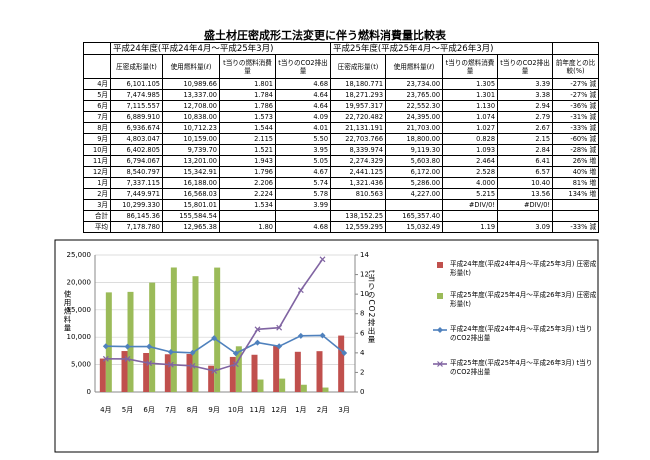 Image resolution: width=650 pixels, height=460 pixels. What do you see at coordinates (414, 139) in the screenshot?
I see `cell: 18,800.00` at bounding box center [414, 139].